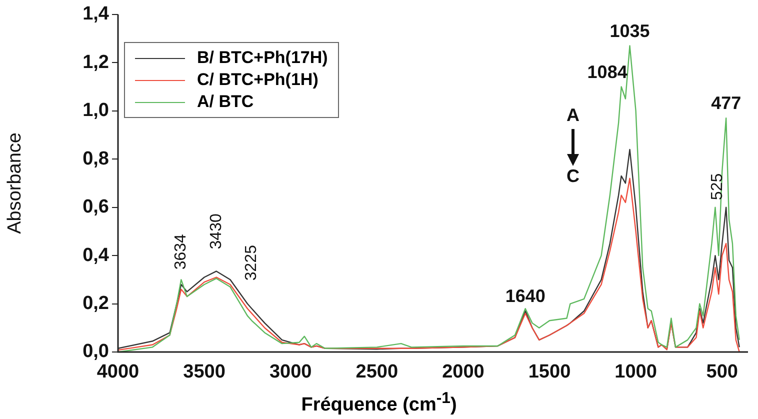  What do you see at coordinates (15, 183) in the screenshot?
I see `y-axis-title: Absorbance` at bounding box center [15, 183].